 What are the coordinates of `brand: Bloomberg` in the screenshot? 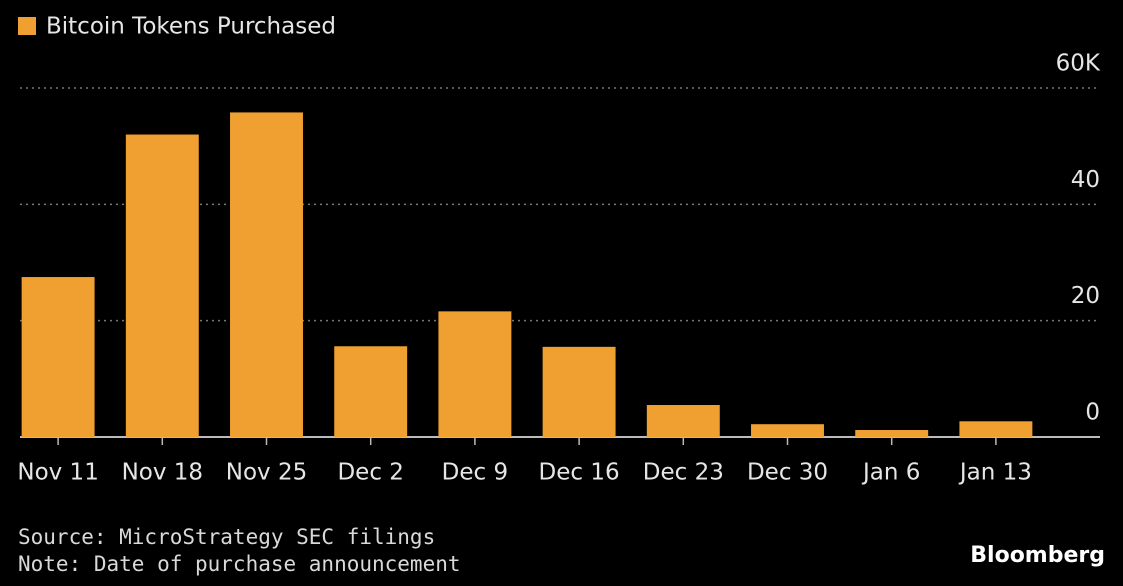 It's located at (1037, 555).